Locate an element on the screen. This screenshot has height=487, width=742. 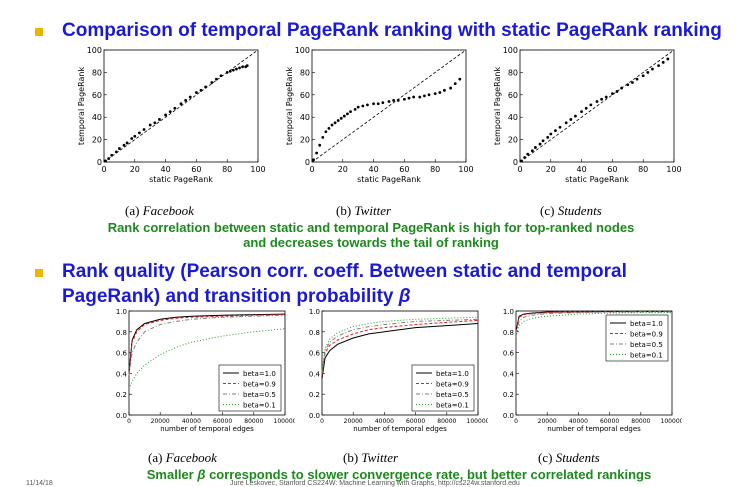
y-tick-label: 20 is located at coordinates (305, 140).